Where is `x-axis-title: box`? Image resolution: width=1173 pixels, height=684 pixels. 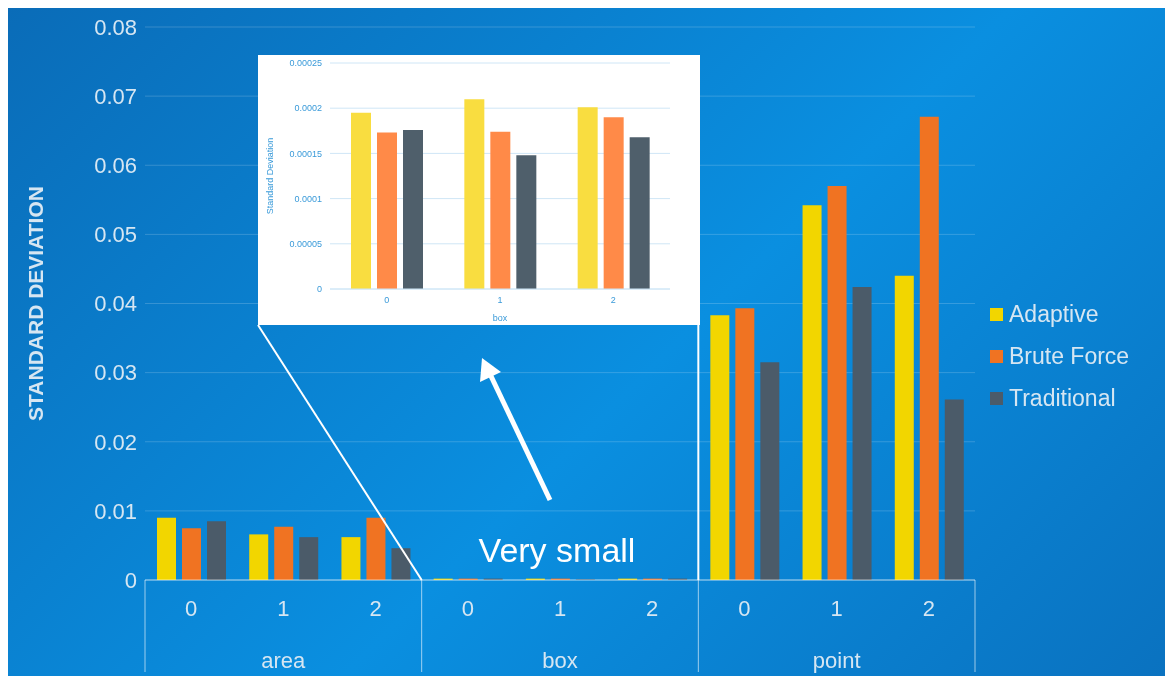 x-axis-title: box is located at coordinates (500, 318).